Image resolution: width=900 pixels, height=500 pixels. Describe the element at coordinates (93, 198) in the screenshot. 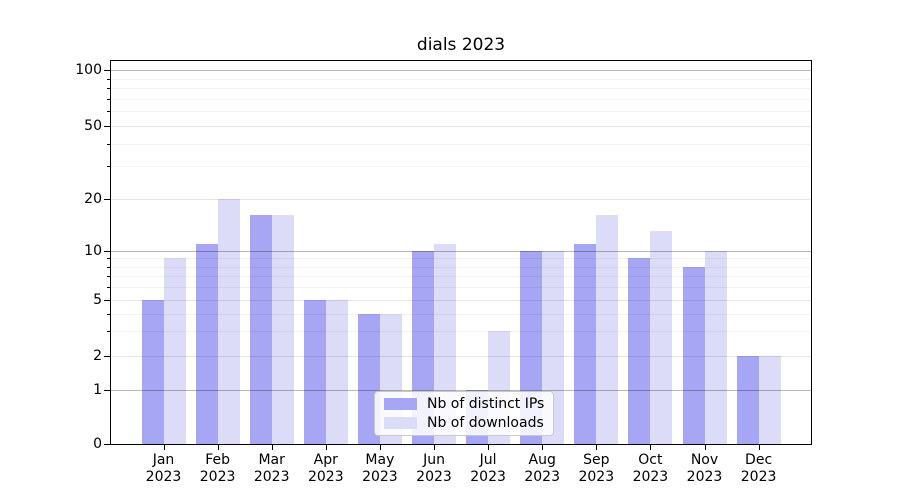

I see `y-tick-label-20: 20` at that location.